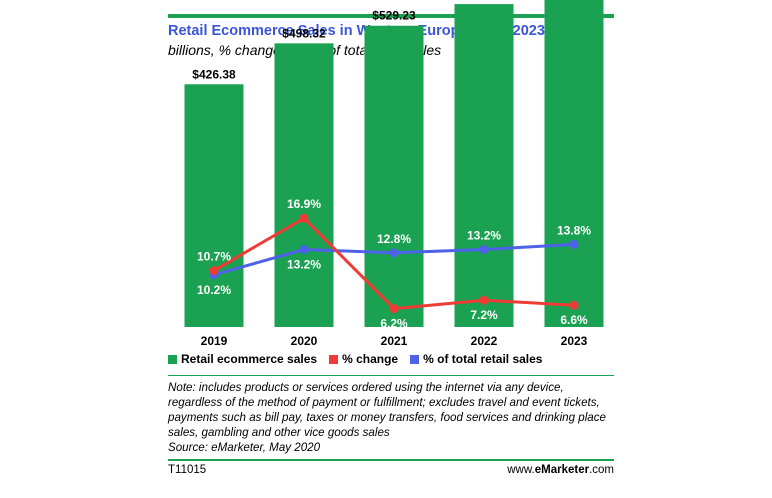 The image size is (772, 498). Describe the element at coordinates (391, 460) in the screenshot. I see `bottom-rule` at that location.